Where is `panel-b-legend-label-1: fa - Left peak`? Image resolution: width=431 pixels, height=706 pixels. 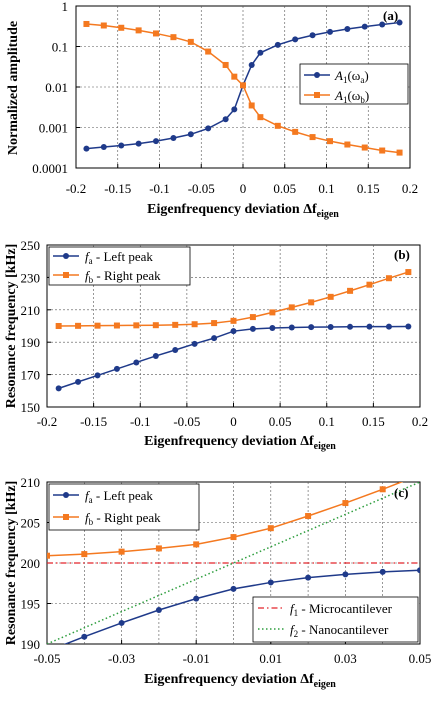
panel-b-legend-label-1: fa - Left peak is located at coordinates (119, 257).